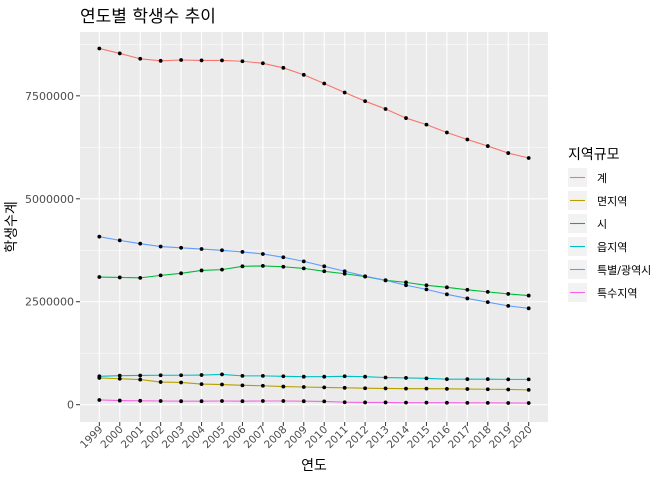  I want to click on x-tick-label: 1999, so click(91, 437).